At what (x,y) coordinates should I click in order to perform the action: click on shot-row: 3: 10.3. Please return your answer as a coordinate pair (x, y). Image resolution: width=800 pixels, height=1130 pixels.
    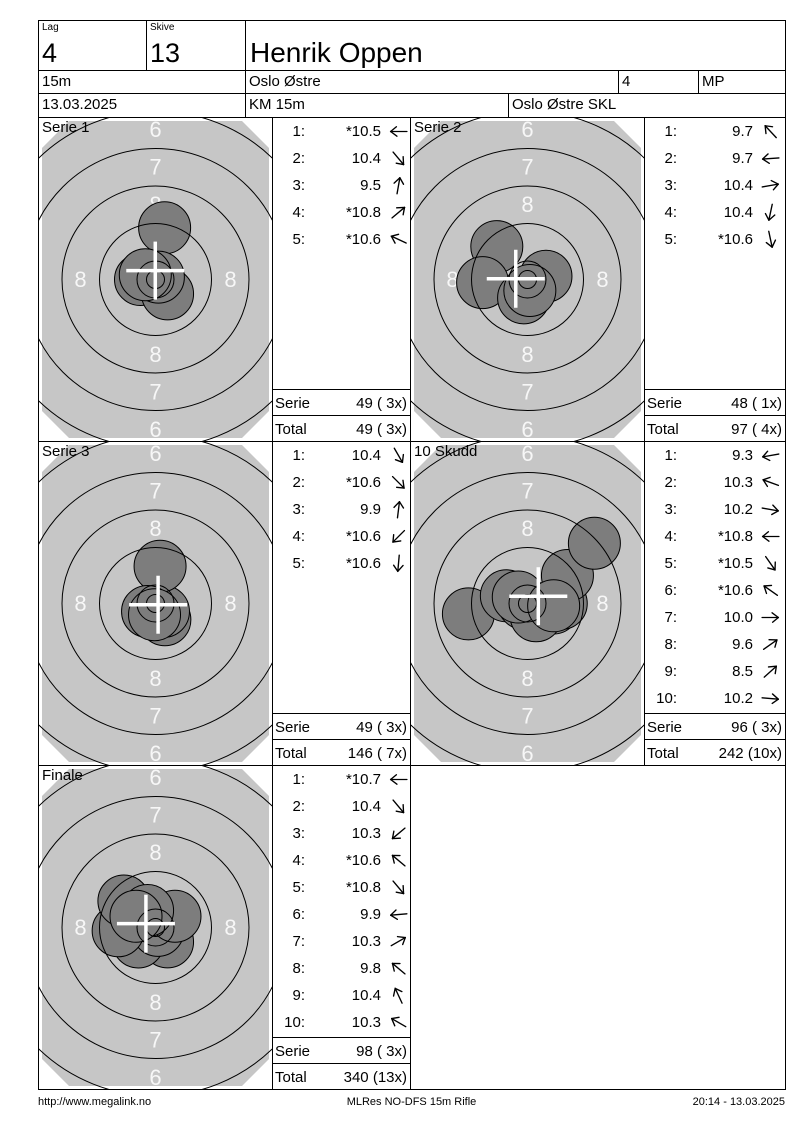
    Looking at the image, I should click on (341, 833).